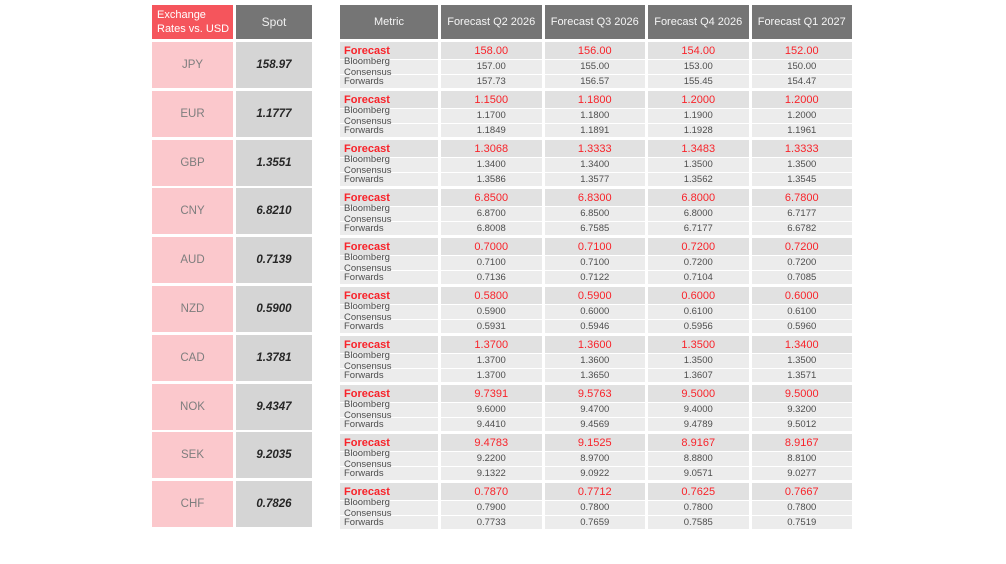  I want to click on metric-value: 1.3483, so click(698, 148).